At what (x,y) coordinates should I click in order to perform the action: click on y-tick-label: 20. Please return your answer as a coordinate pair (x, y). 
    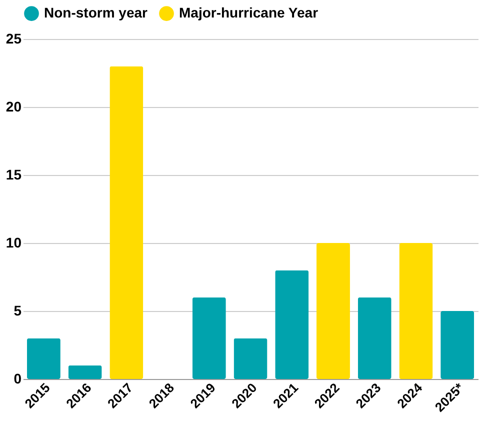
    Looking at the image, I should click on (14, 106).